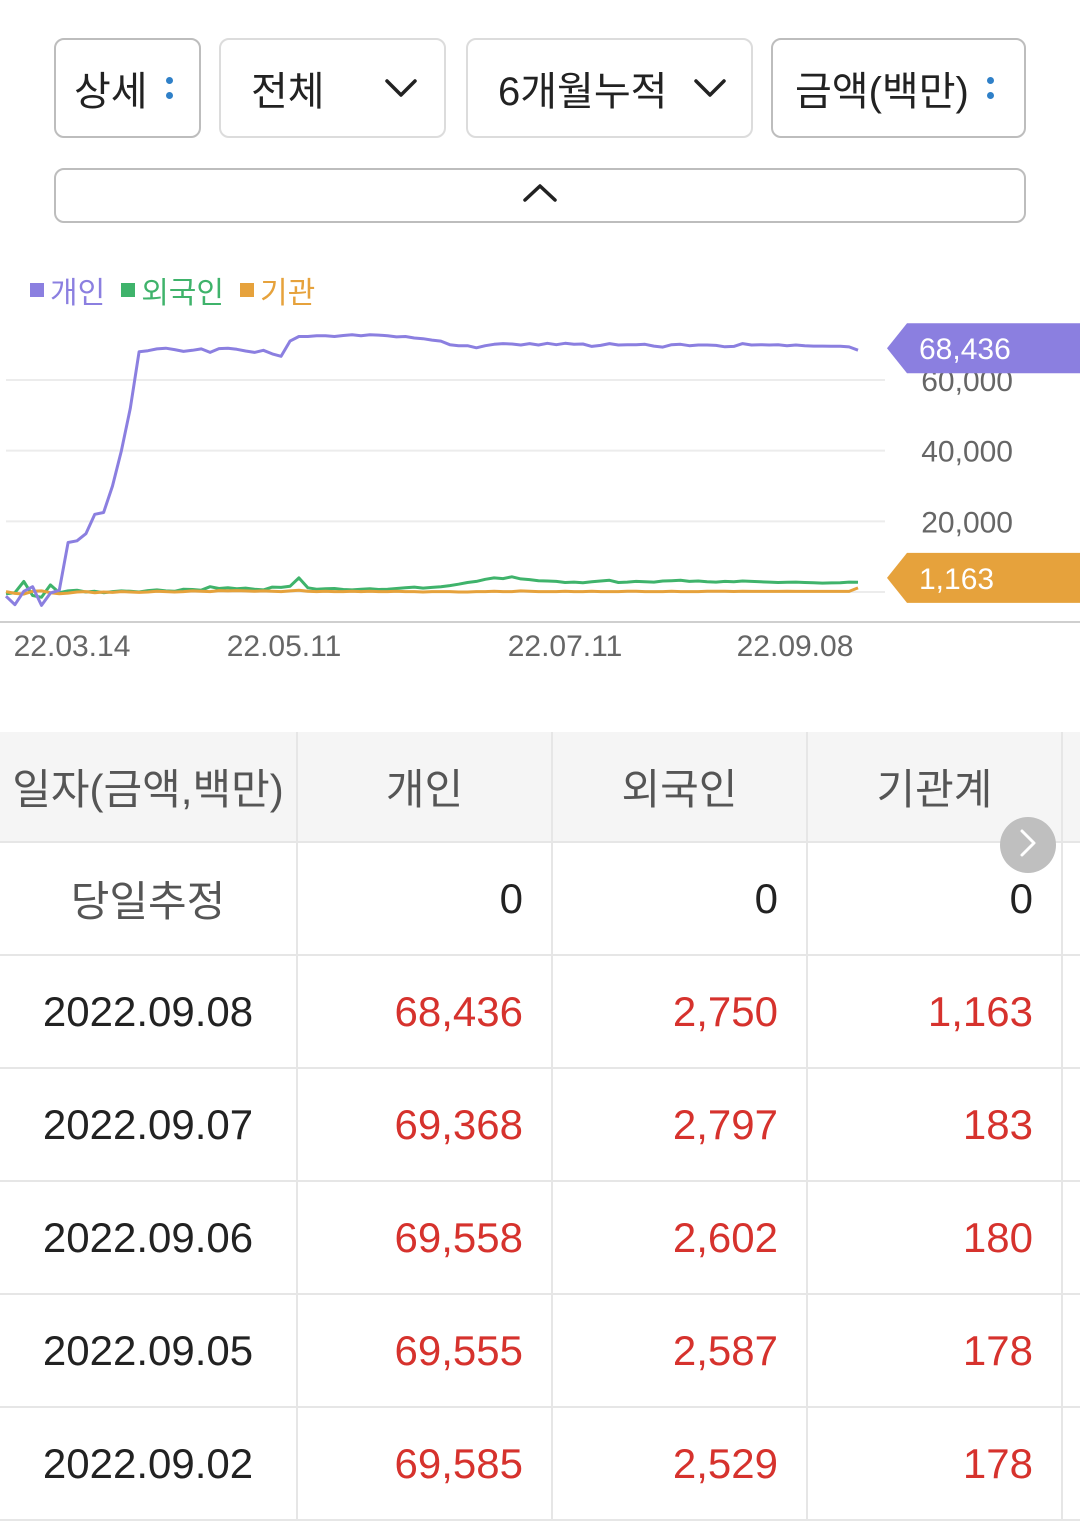 The height and width of the screenshot is (1521, 1080). I want to click on detail-selector-label: 상세, so click(111, 92).